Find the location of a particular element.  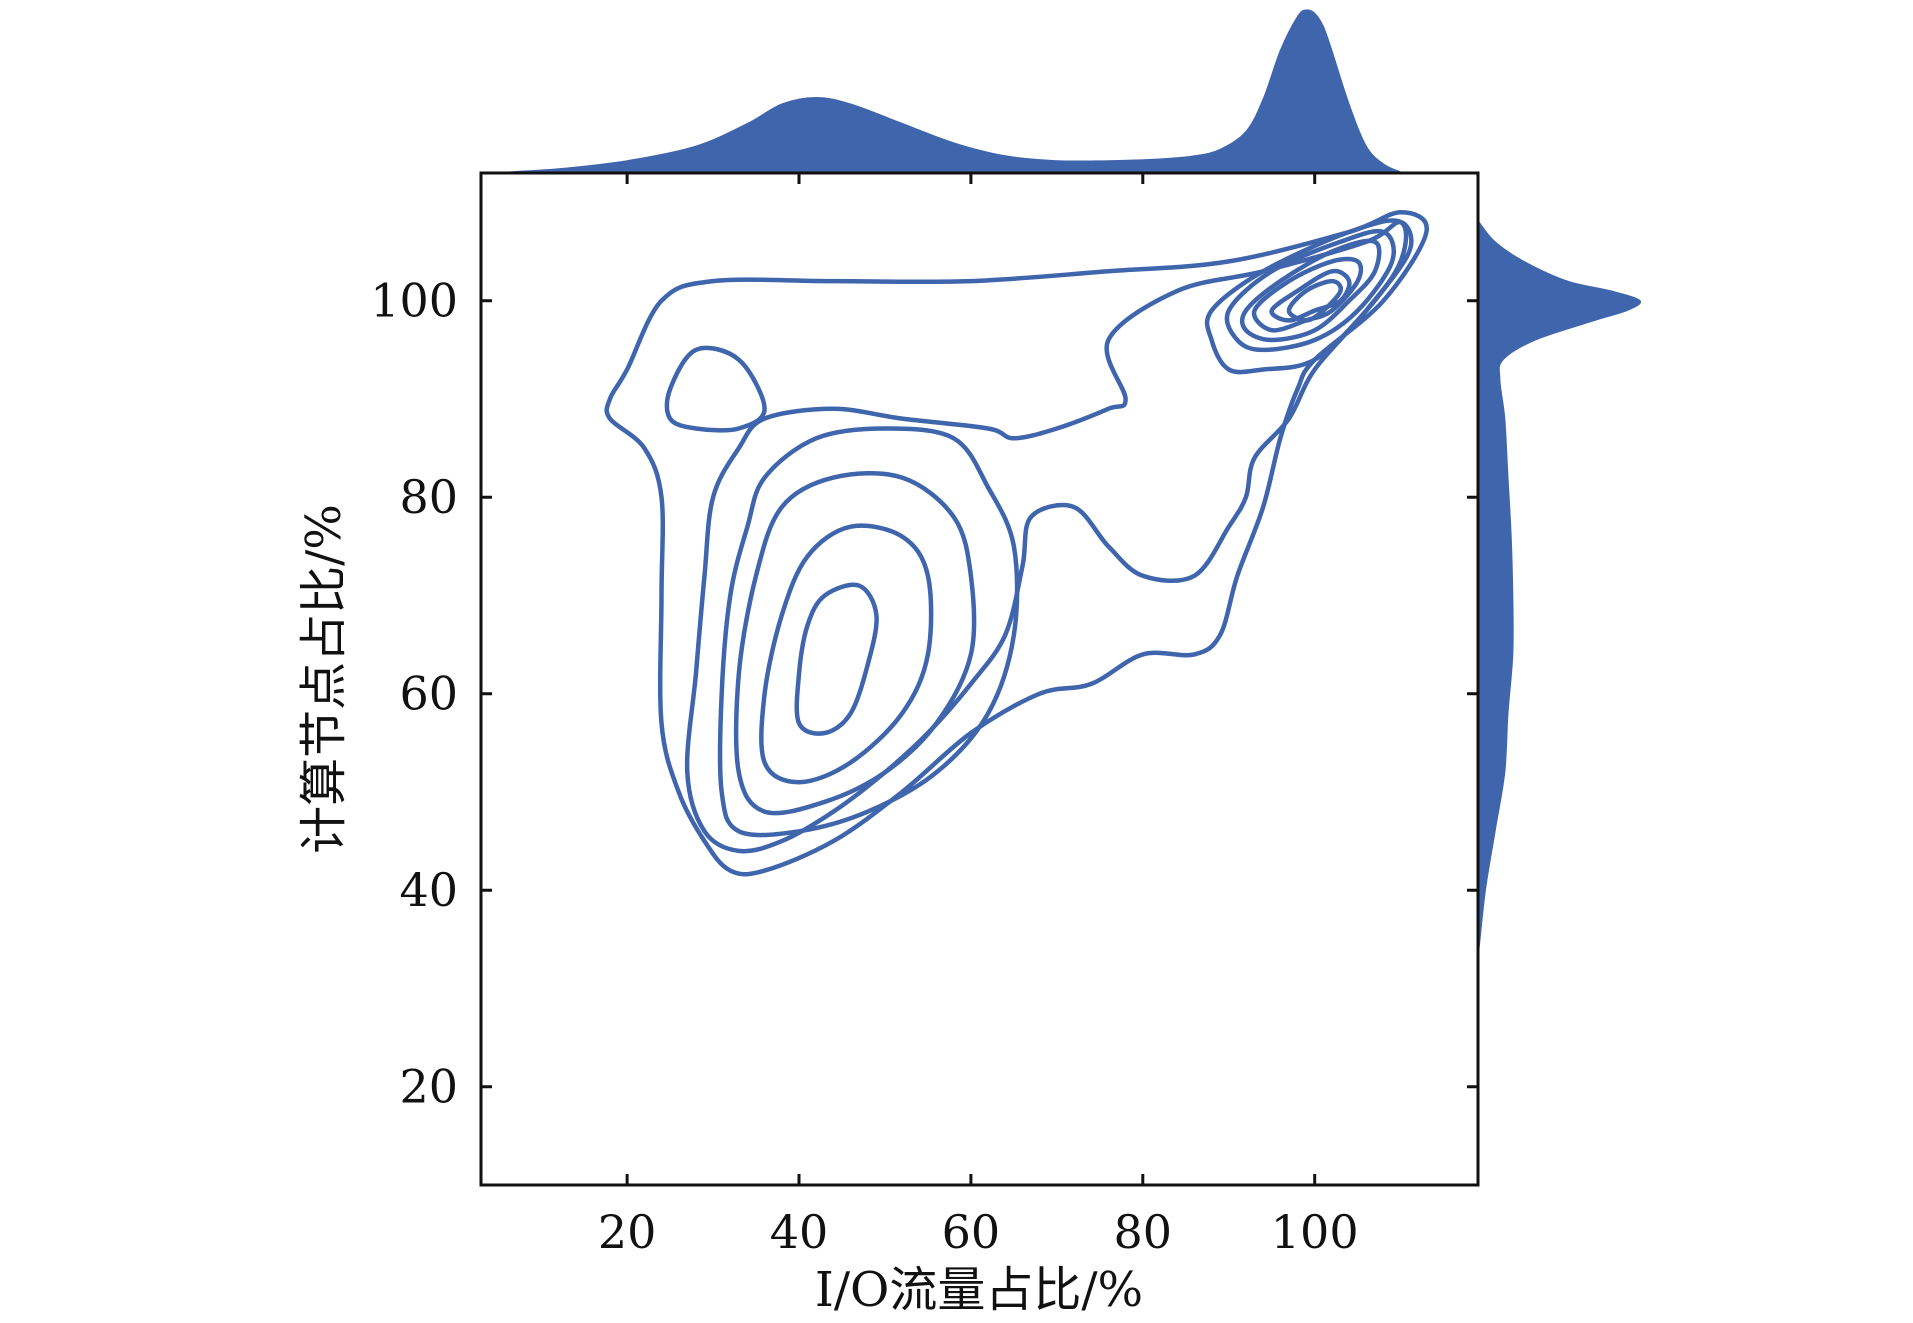

marginal-x-area is located at coordinates (953, 91).